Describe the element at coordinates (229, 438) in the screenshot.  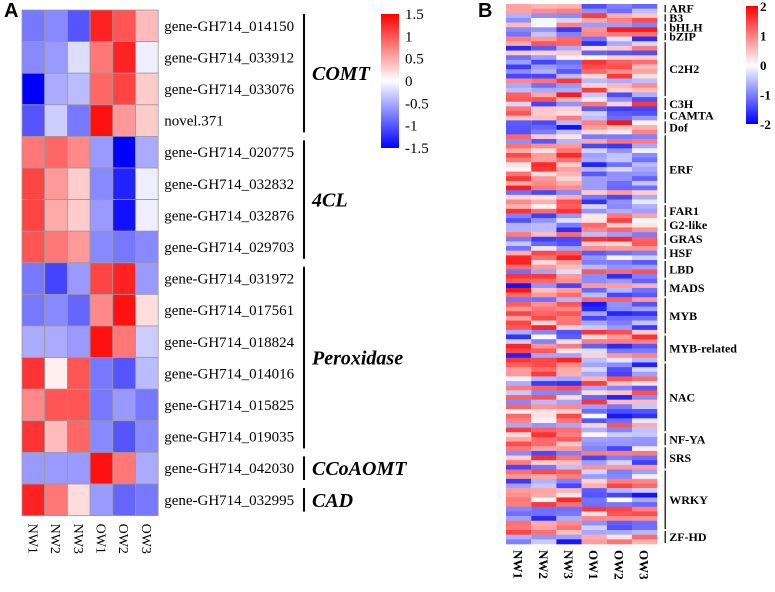
I see `gene-label: gene-GH714_019035` at that location.